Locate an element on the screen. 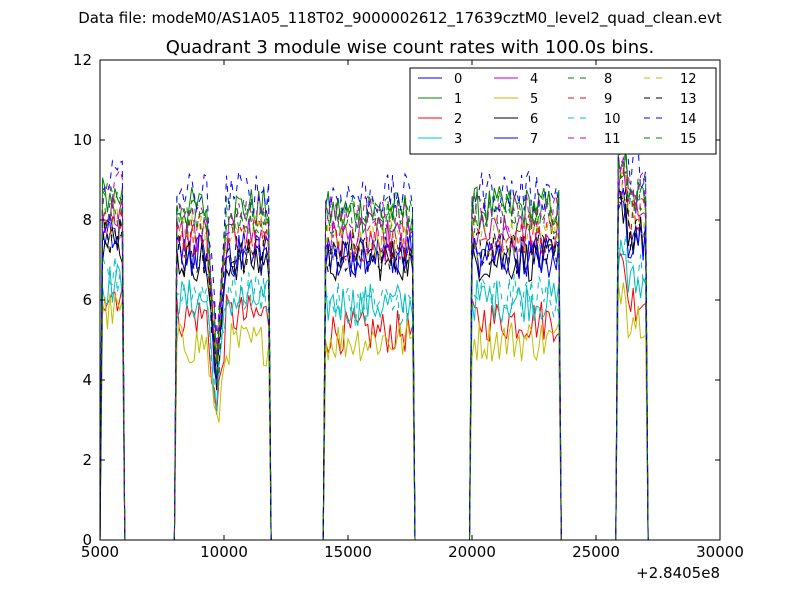 The image size is (800, 600). y-tick-label: 10 is located at coordinates (82, 140).